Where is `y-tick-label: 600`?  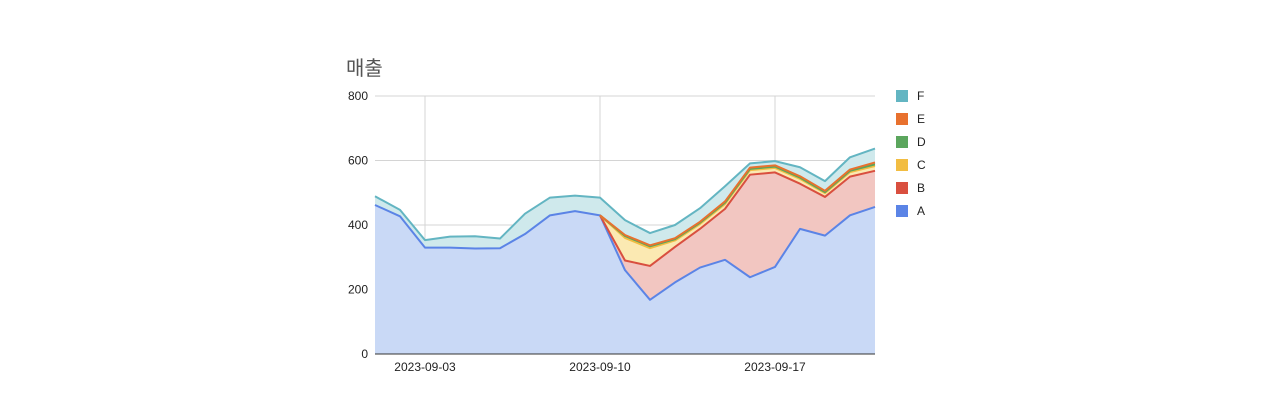 y-tick-label: 600 is located at coordinates (358, 161).